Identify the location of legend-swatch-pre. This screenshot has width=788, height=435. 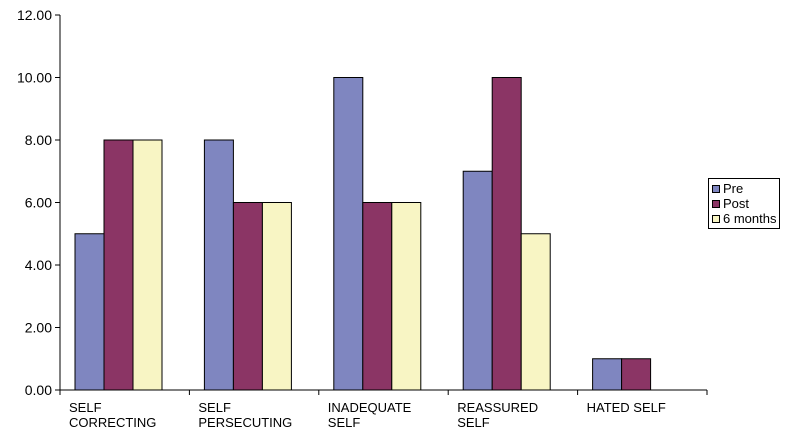
(716, 188).